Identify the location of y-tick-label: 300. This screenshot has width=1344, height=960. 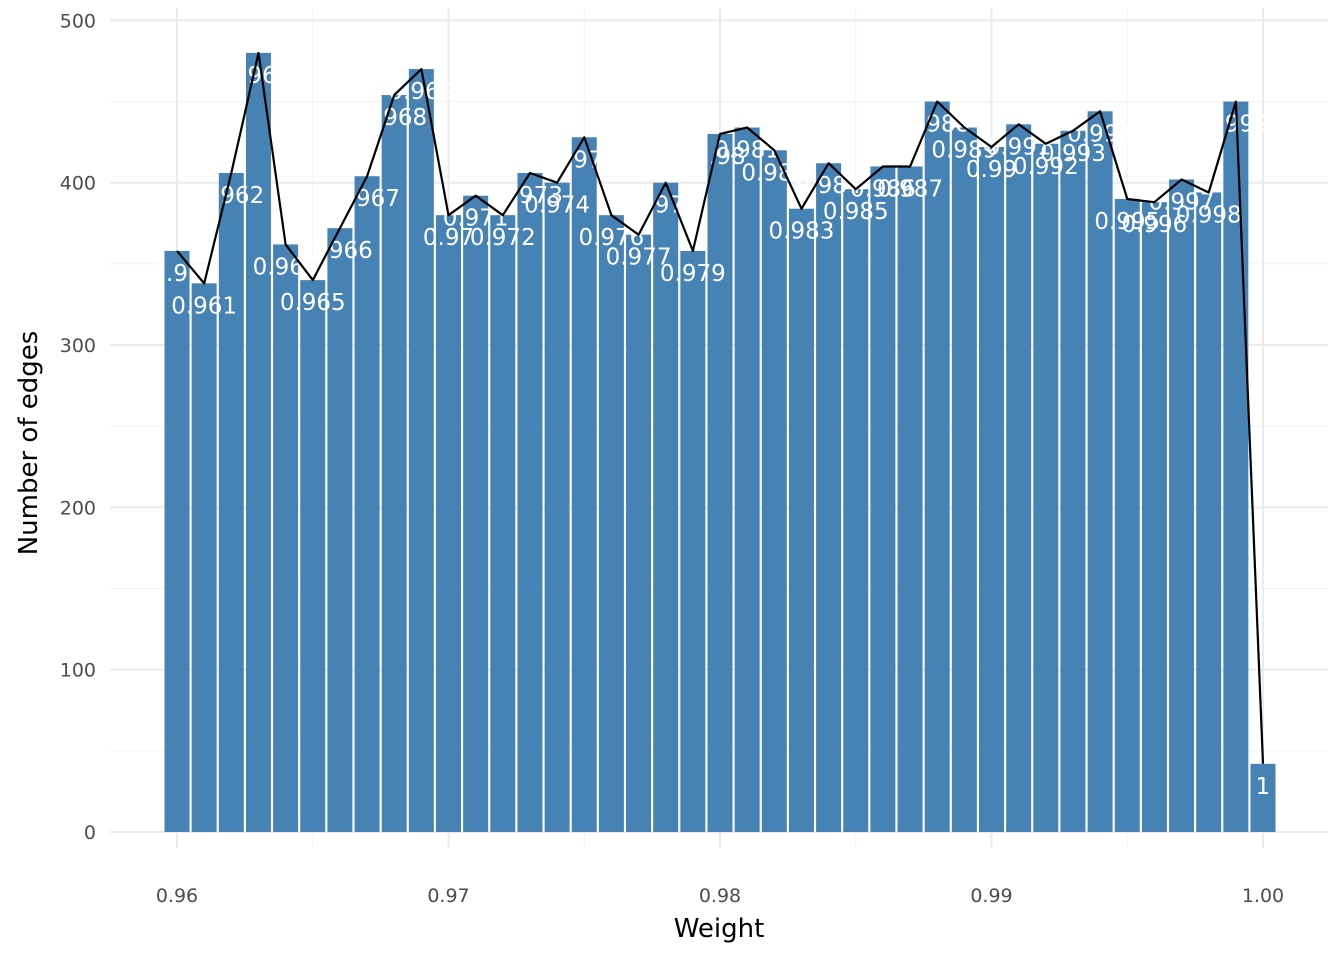
(78, 346).